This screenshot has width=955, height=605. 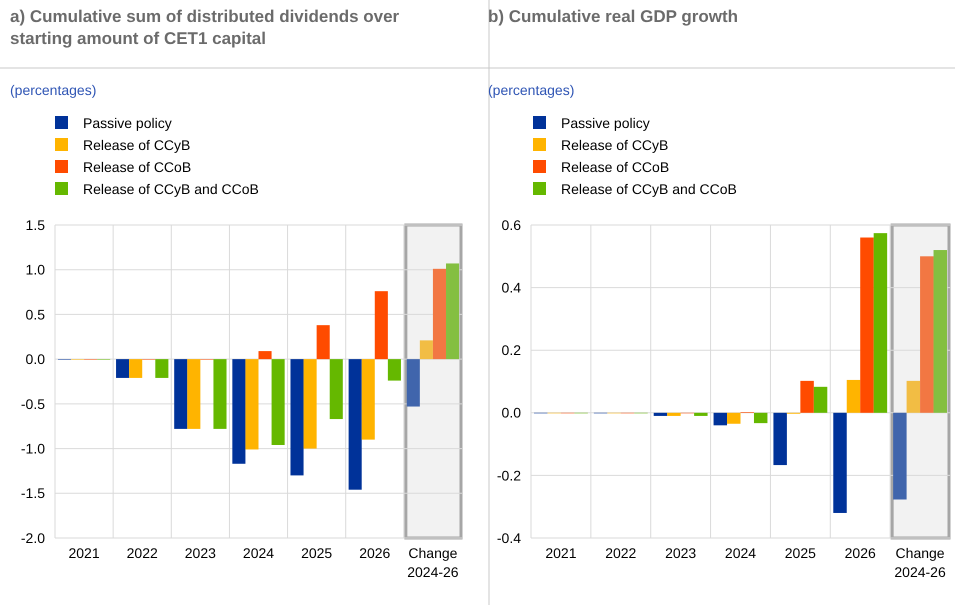 What do you see at coordinates (36, 314) in the screenshot?
I see `y-tick-label: 0.5` at bounding box center [36, 314].